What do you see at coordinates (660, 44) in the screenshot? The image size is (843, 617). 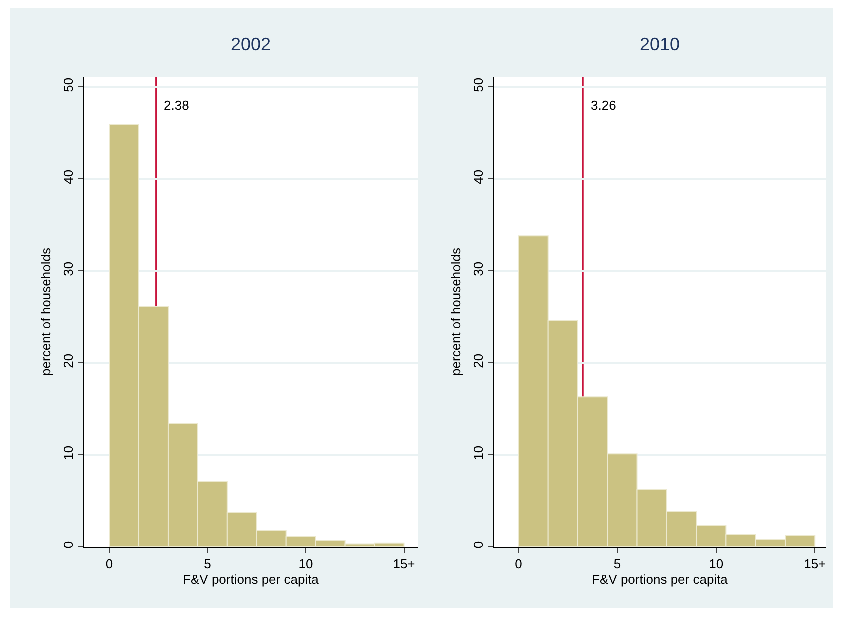 I see `chart-title: 2010` at bounding box center [660, 44].